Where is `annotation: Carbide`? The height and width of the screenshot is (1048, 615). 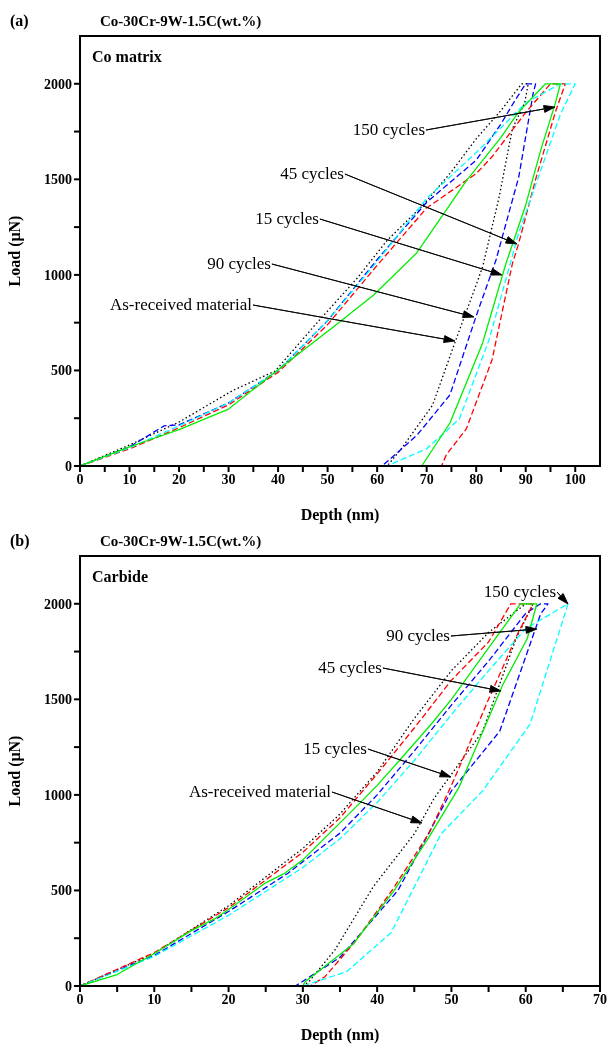 annotation: Carbide is located at coordinates (120, 576).